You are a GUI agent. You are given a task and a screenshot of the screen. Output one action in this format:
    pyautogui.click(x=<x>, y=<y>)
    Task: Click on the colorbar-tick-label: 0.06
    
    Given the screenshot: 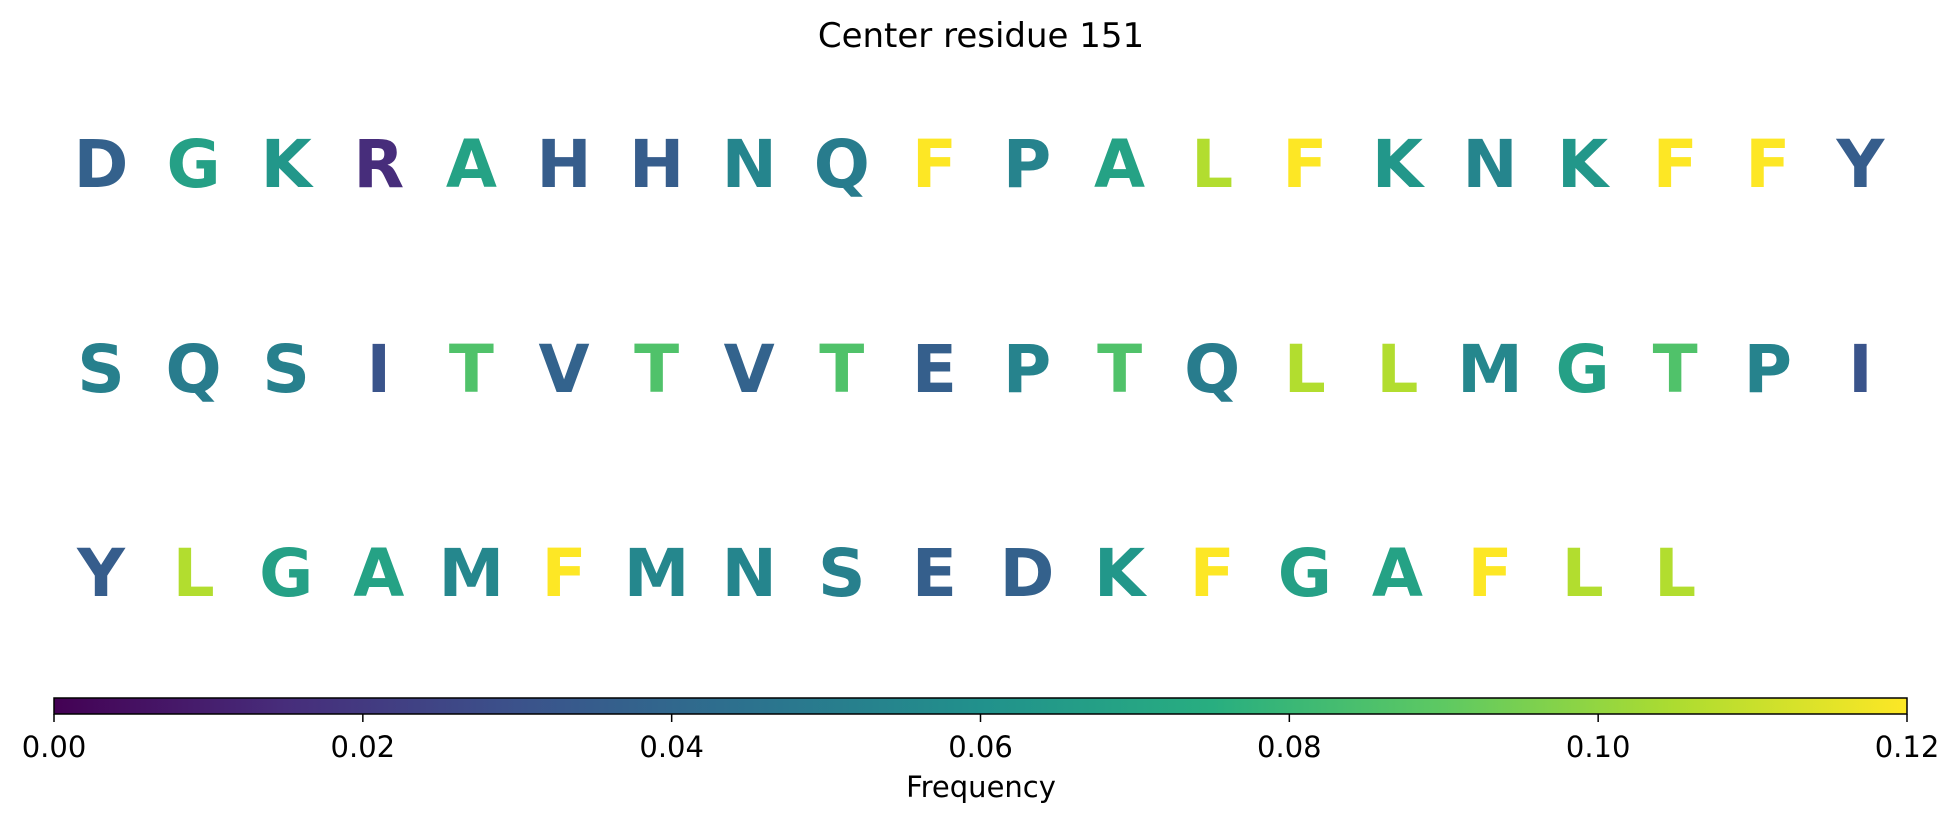 What is the action you would take?
    pyautogui.click(x=980, y=747)
    